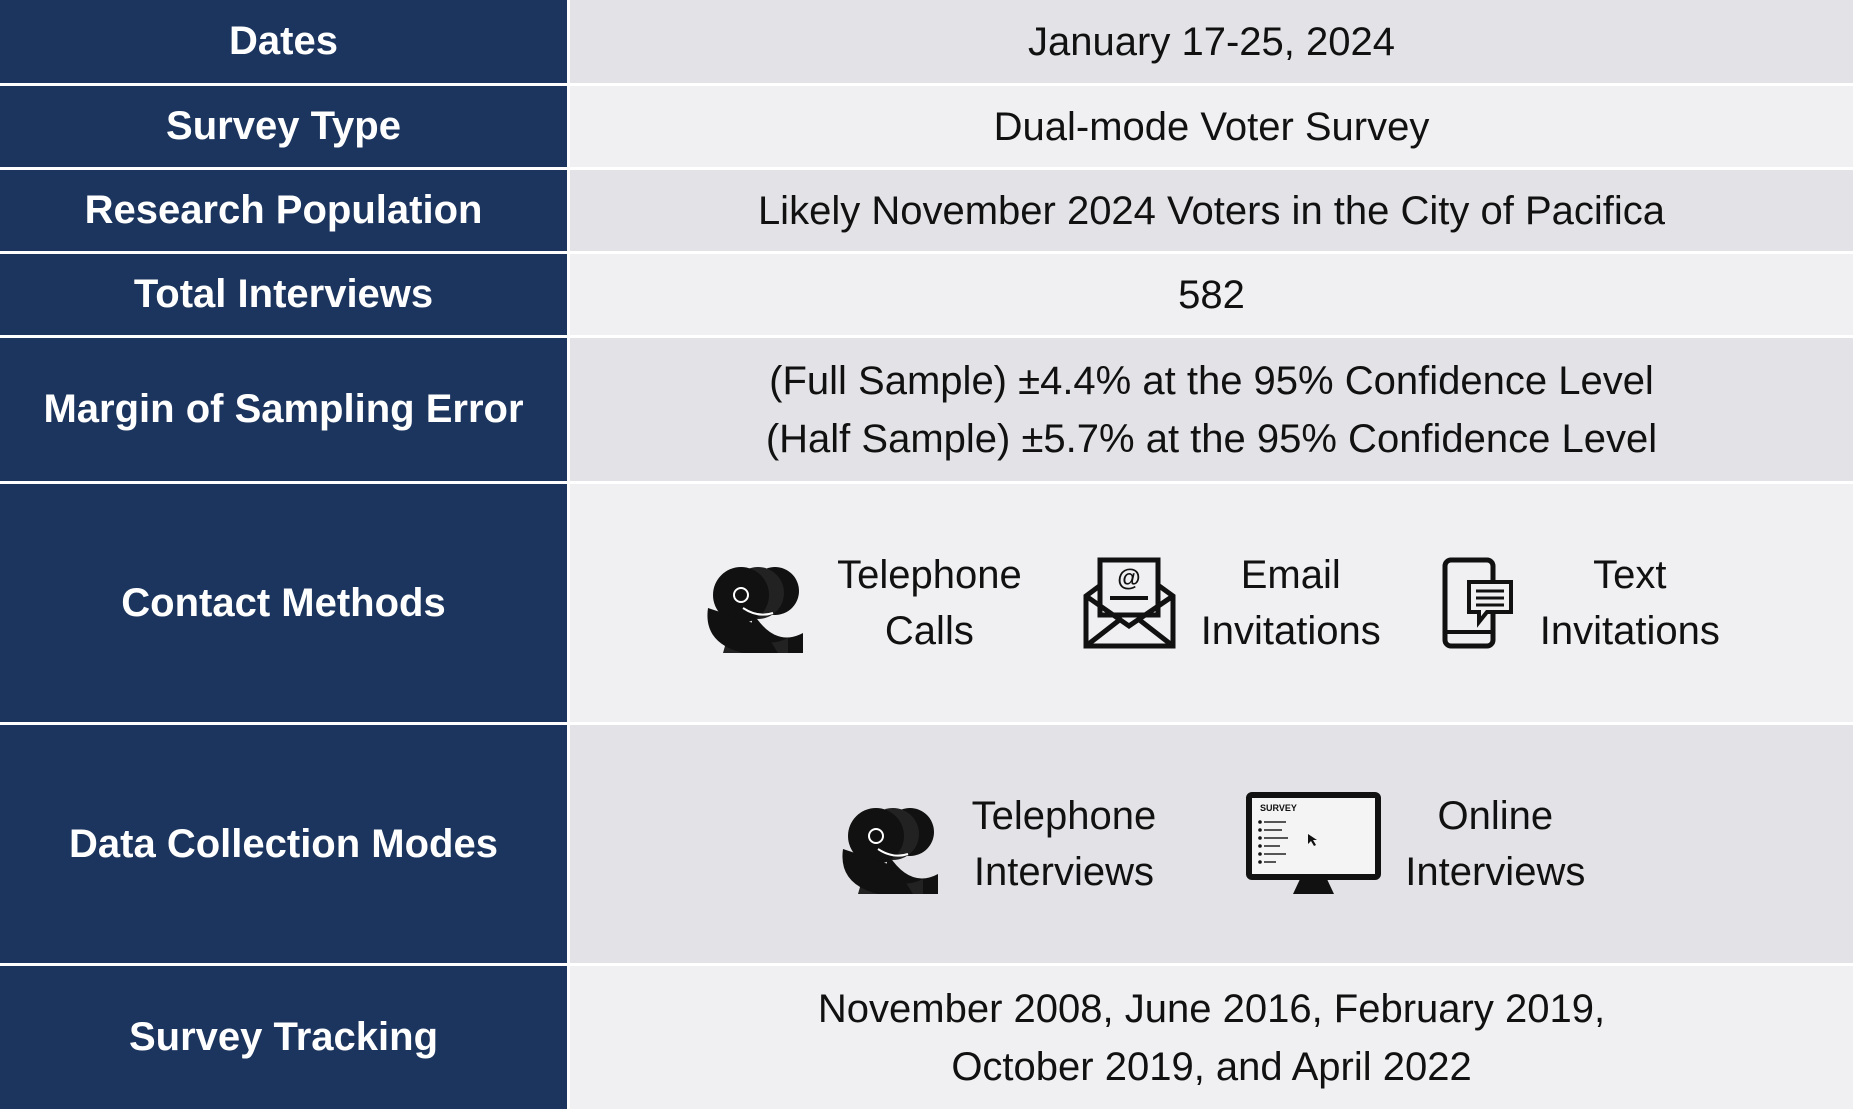 The width and height of the screenshot is (1853, 1109). What do you see at coordinates (283, 603) in the screenshot?
I see `row-label: Contact Methods` at bounding box center [283, 603].